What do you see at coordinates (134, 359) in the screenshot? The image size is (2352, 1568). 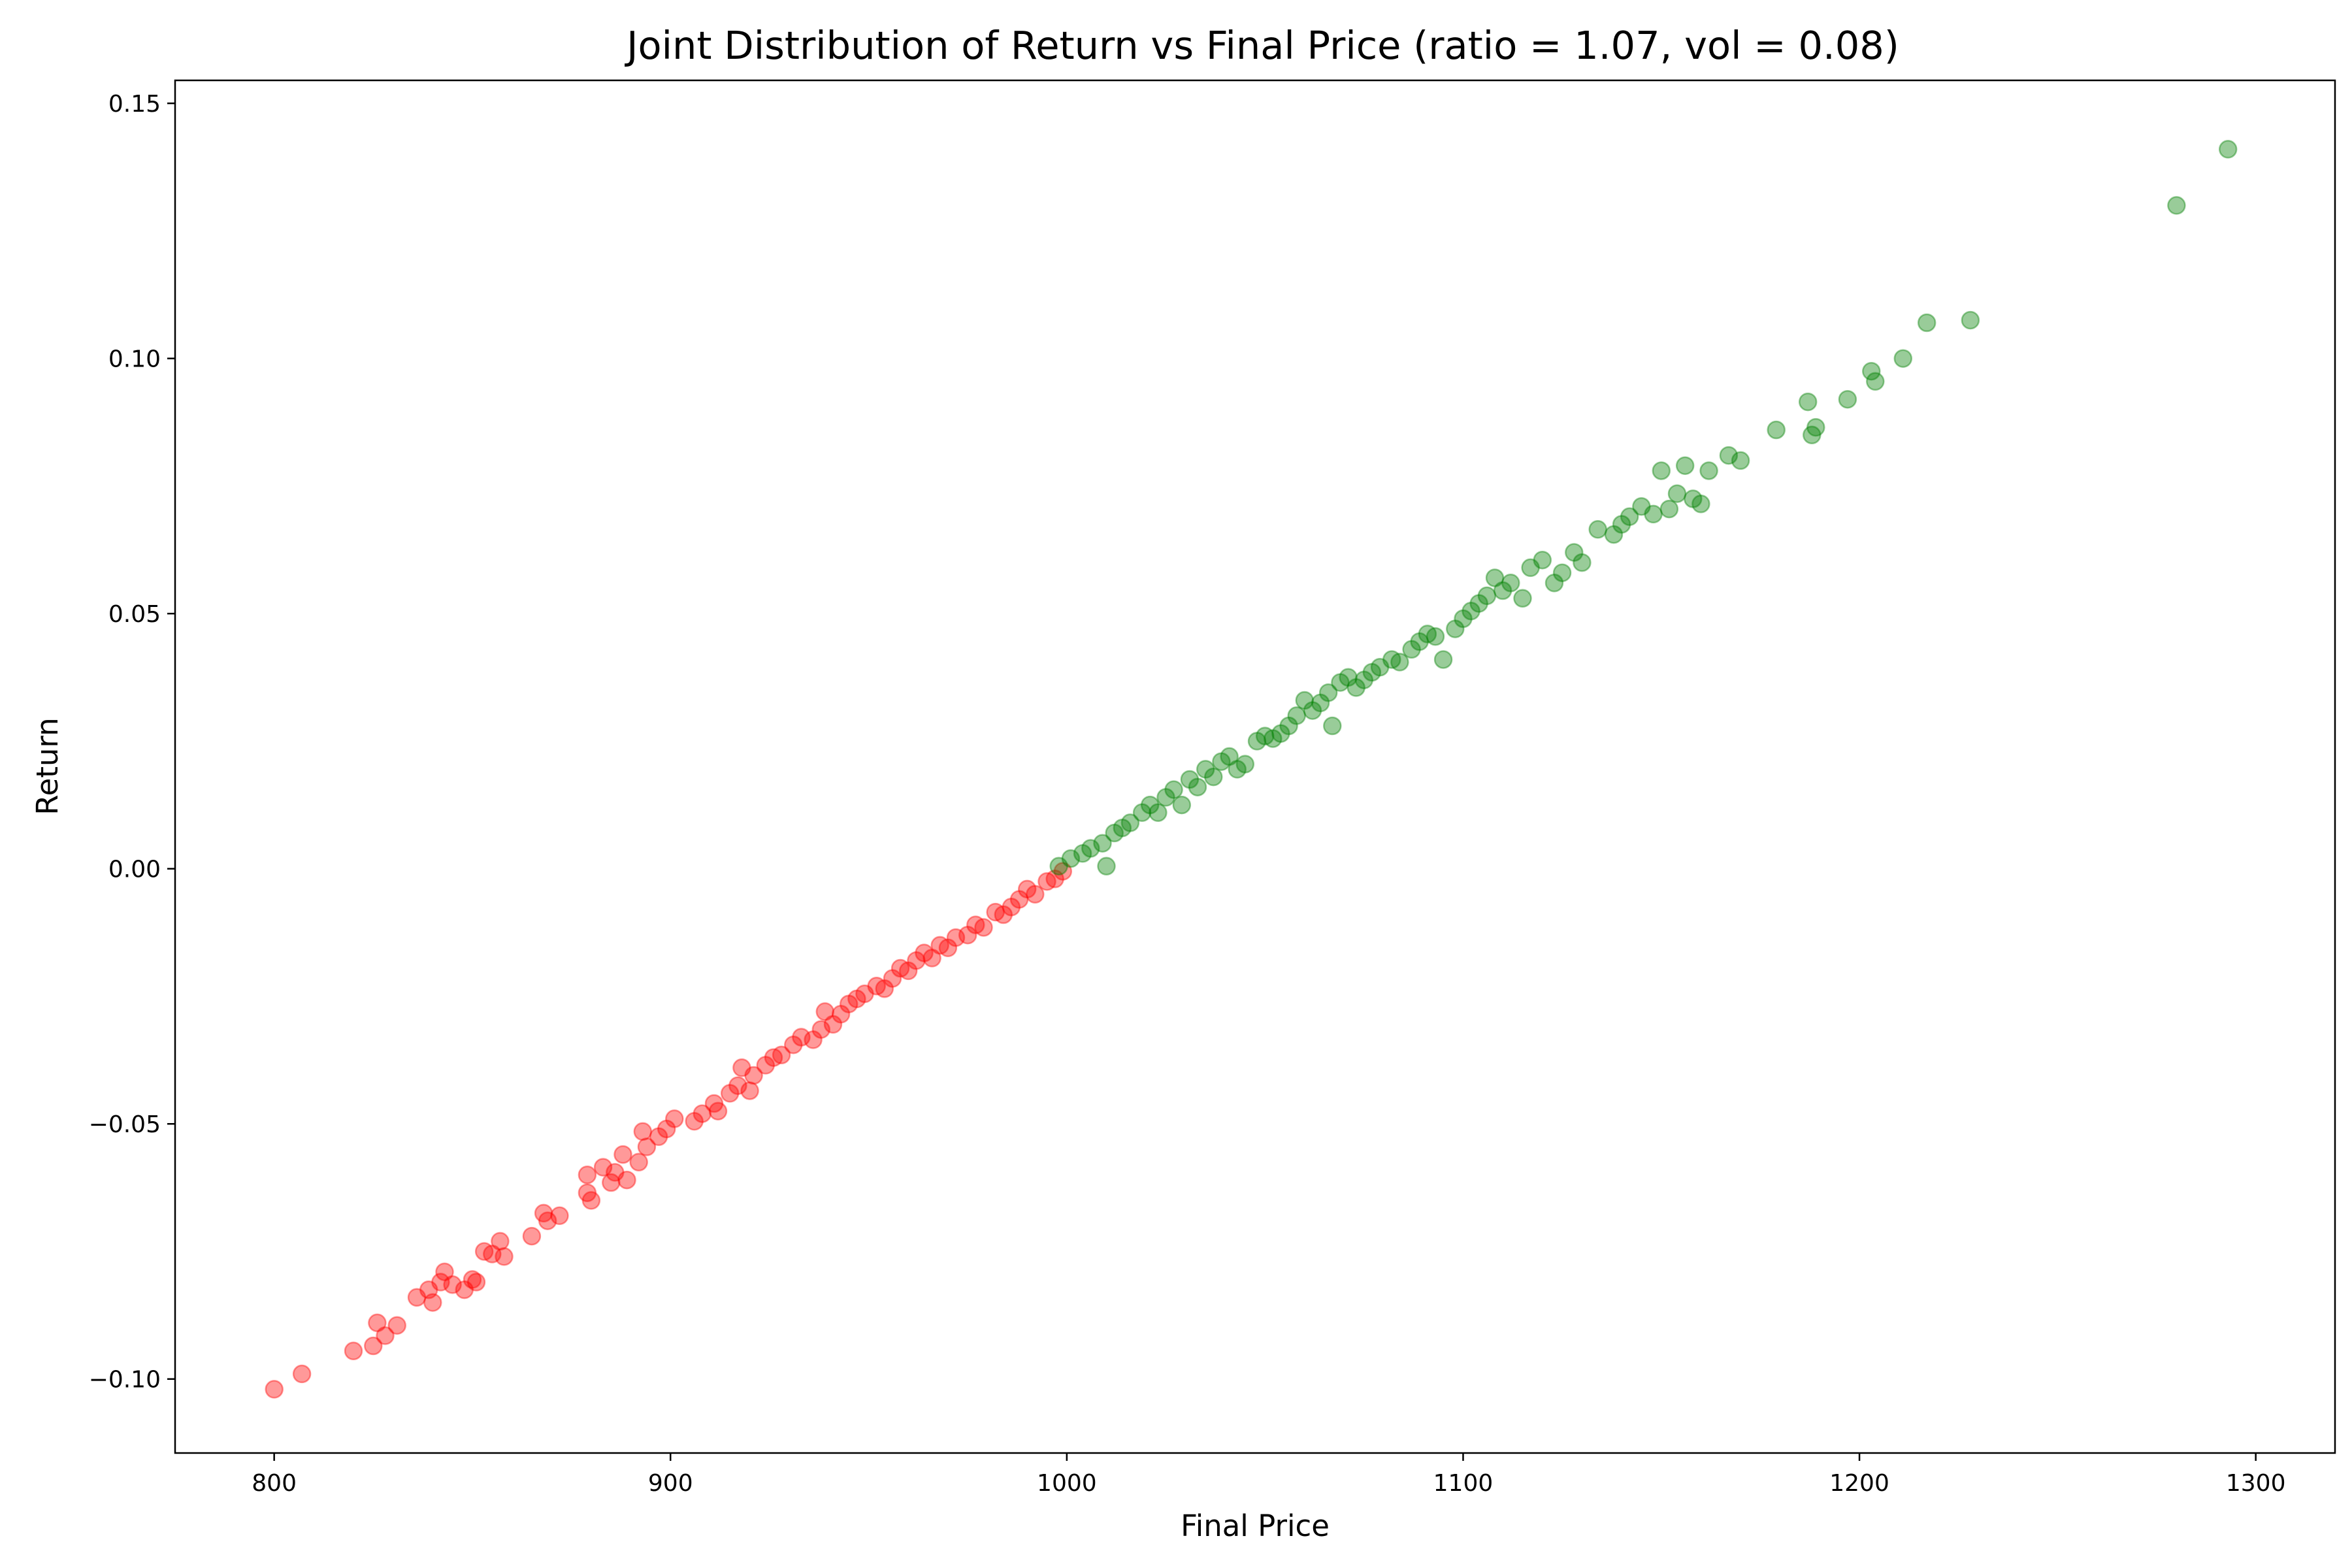 I see `y-tick-label: 0.10` at bounding box center [134, 359].